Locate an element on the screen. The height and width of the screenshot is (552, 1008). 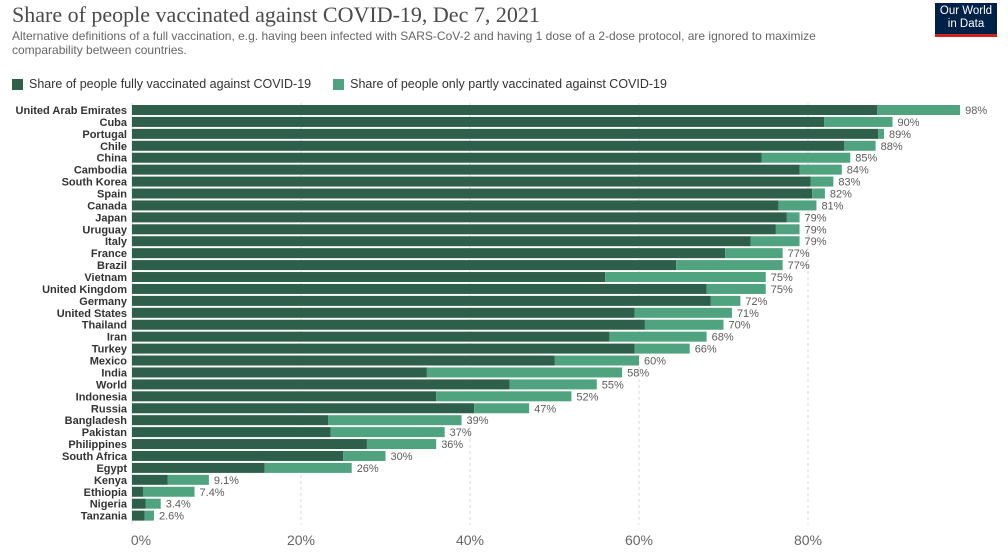
legend-swatch-partial is located at coordinates (339, 84).